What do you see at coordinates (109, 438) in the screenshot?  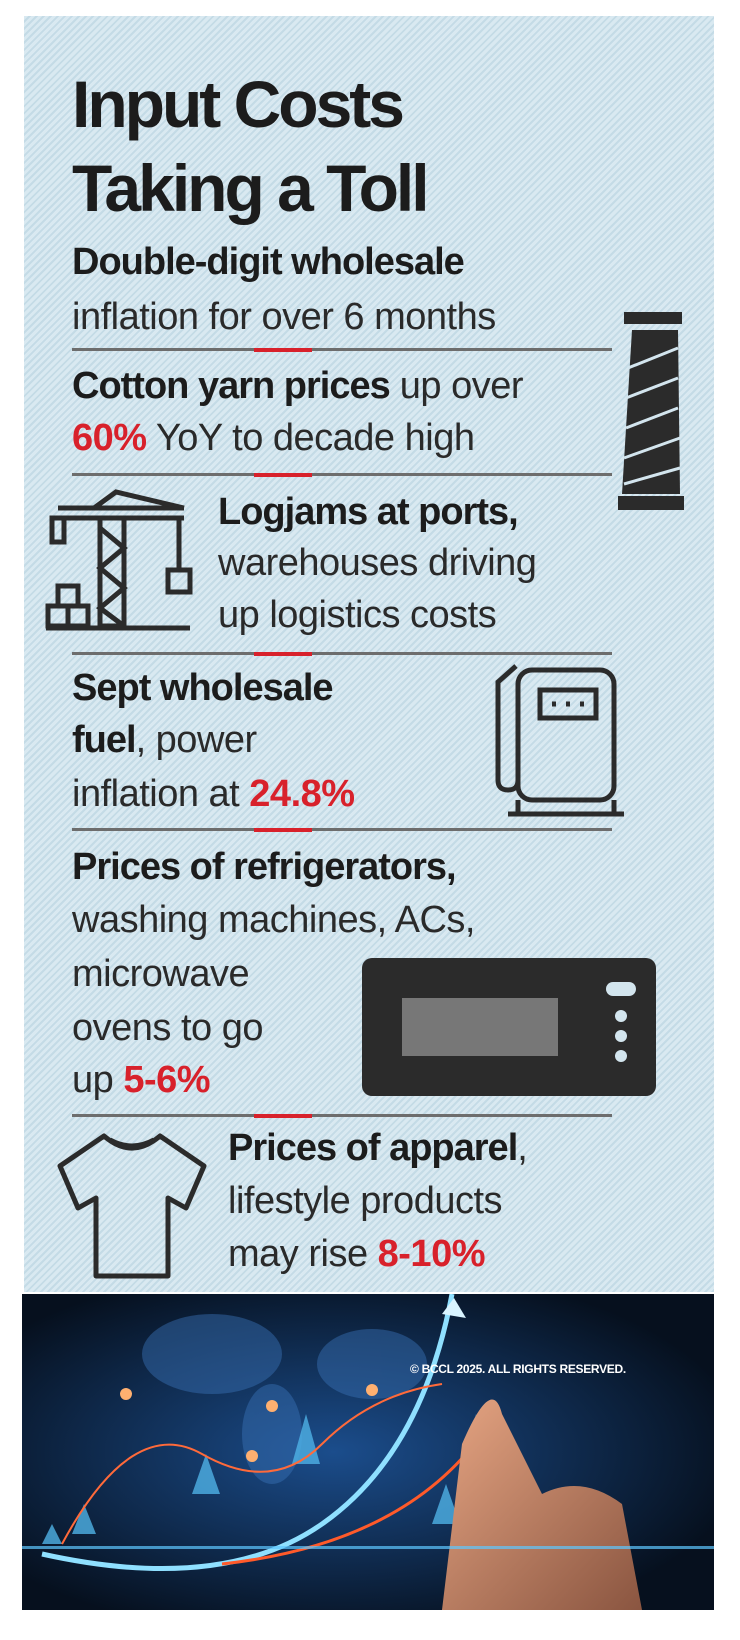 I see `highlight-value: 60%` at bounding box center [109, 438].